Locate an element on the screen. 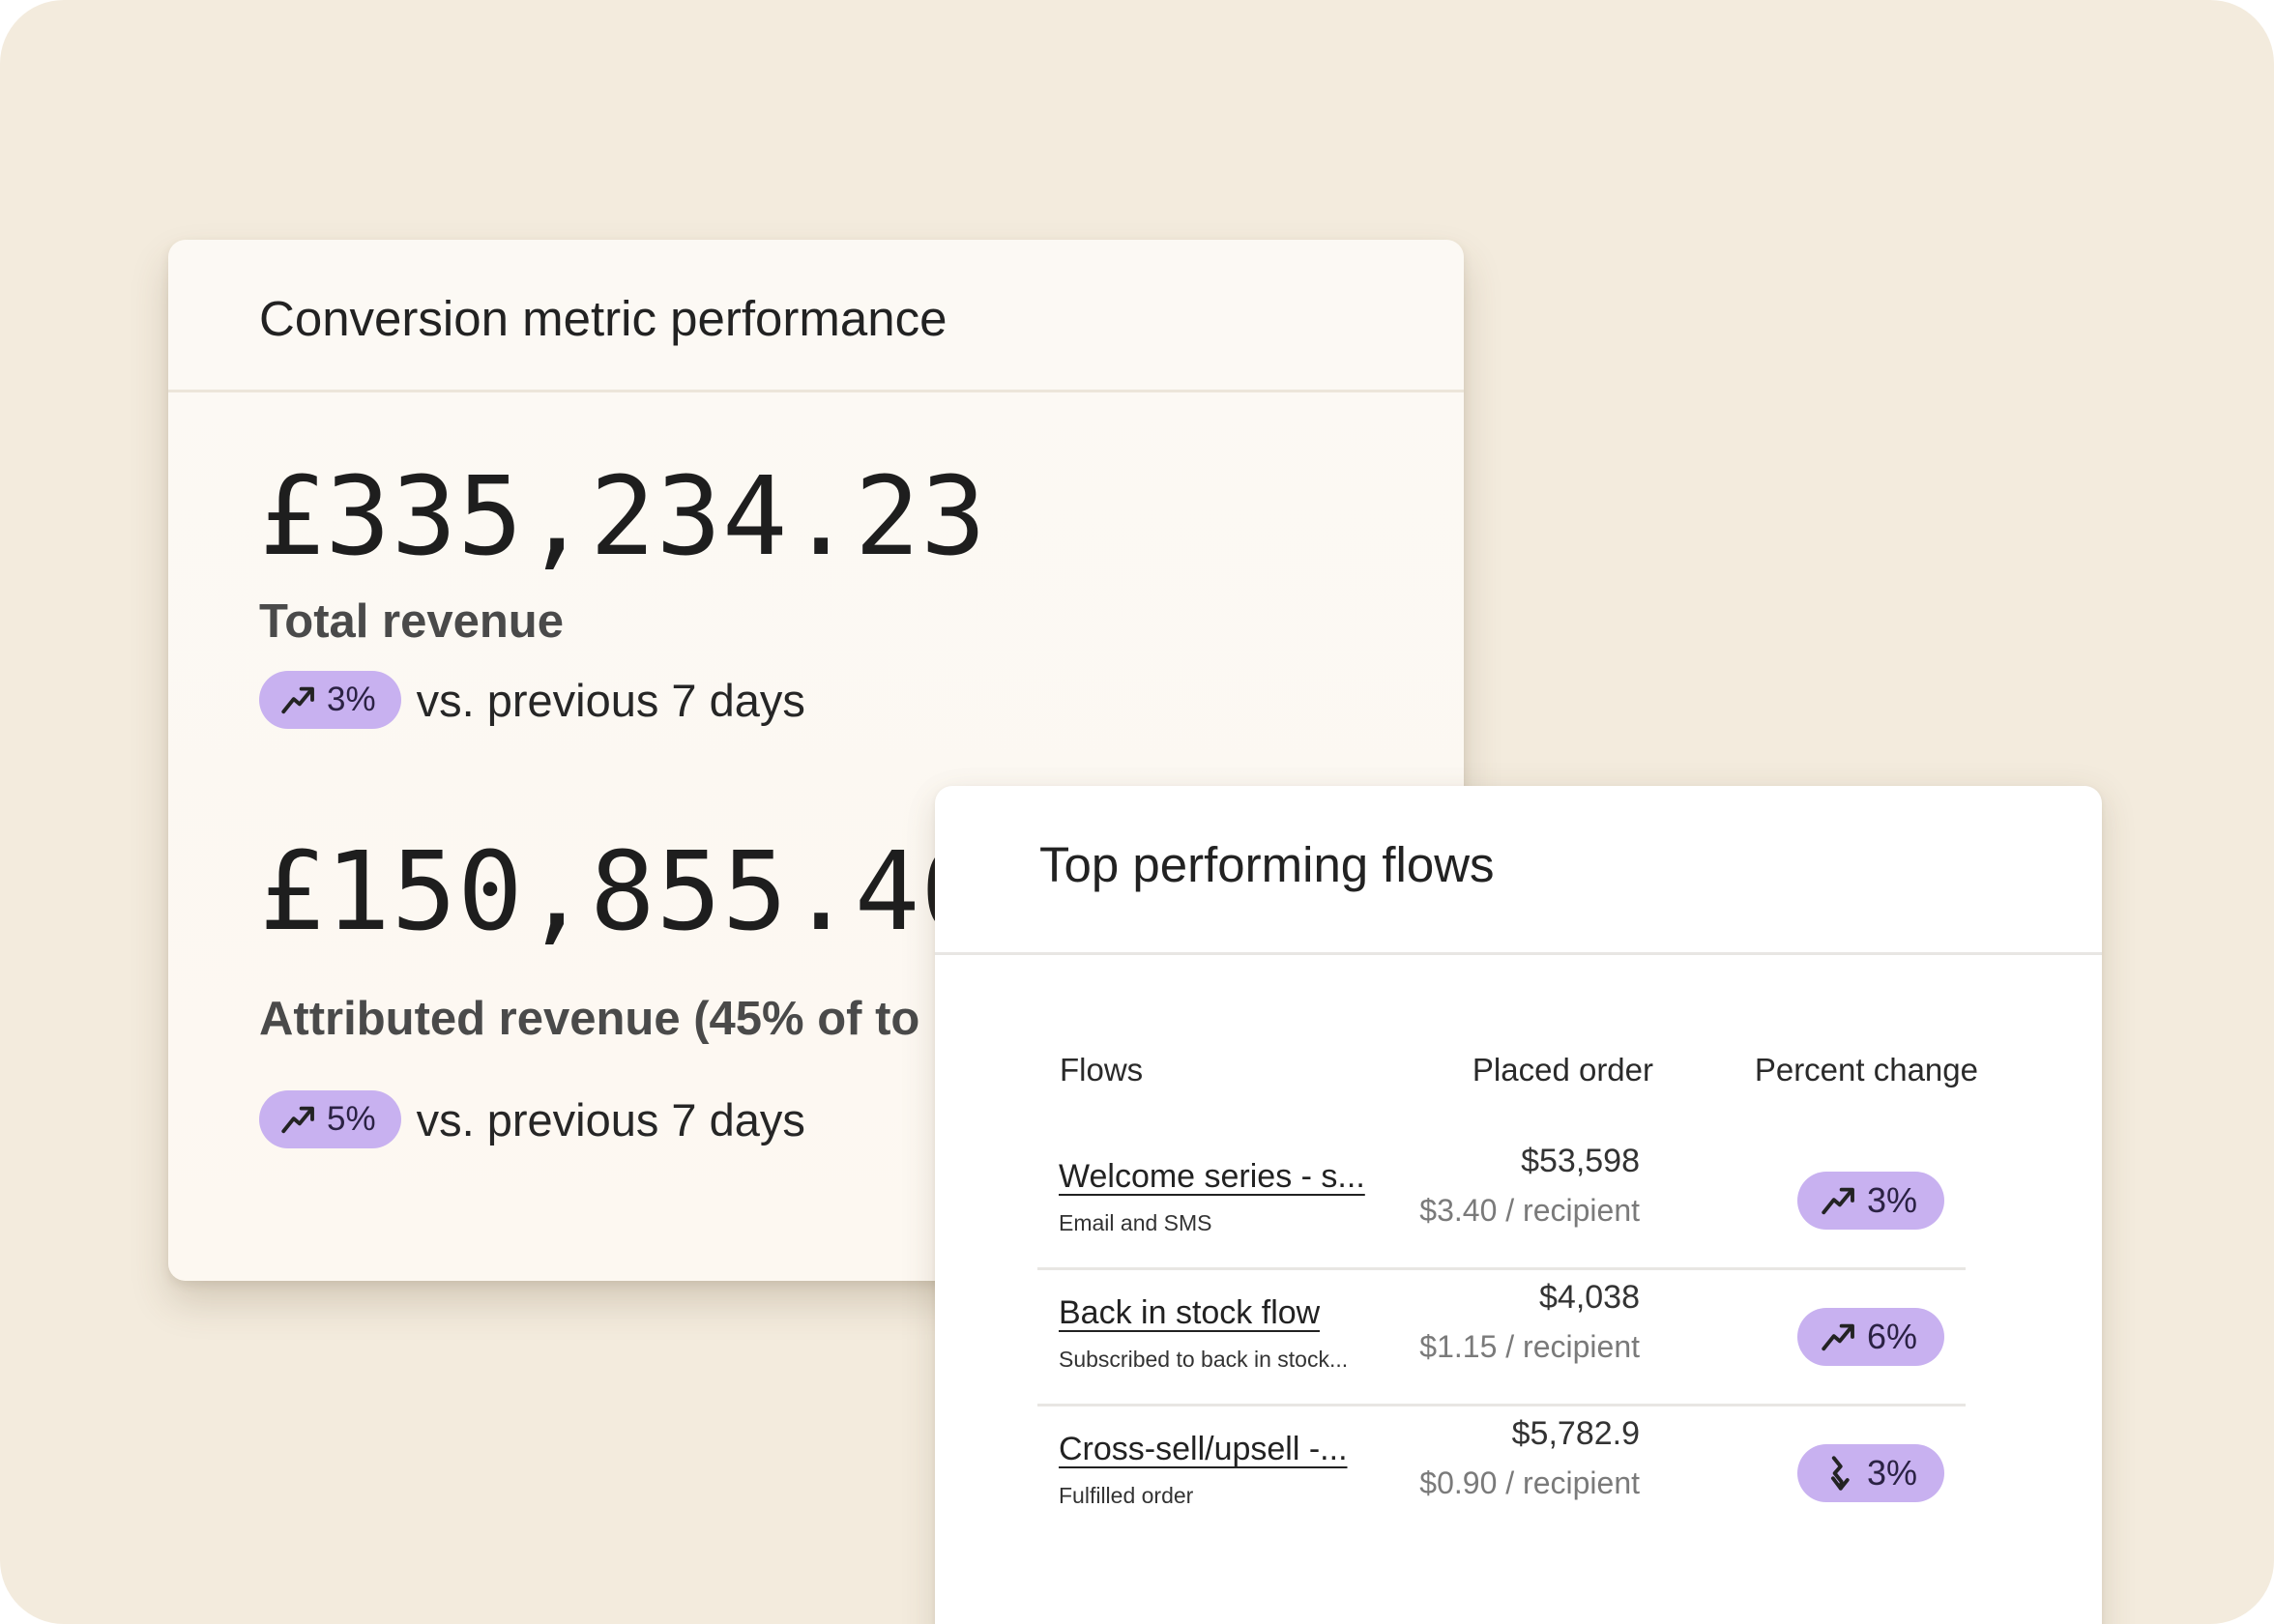 This screenshot has height=1624, width=2274. attributed-revenue-change-row: 5% vs. previous 7 days is located at coordinates (532, 1119).